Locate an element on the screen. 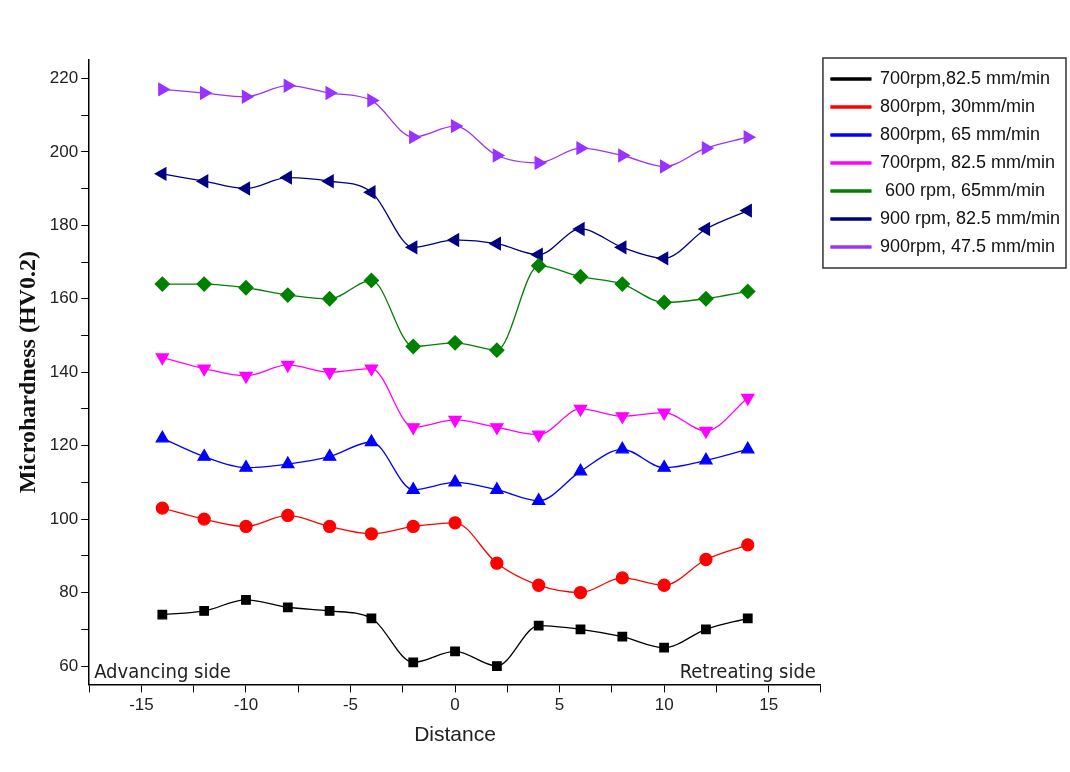 Image resolution: width=1070 pixels, height=772 pixels. legend-label: 700rpm, 82.5 mm/min is located at coordinates (967, 161).